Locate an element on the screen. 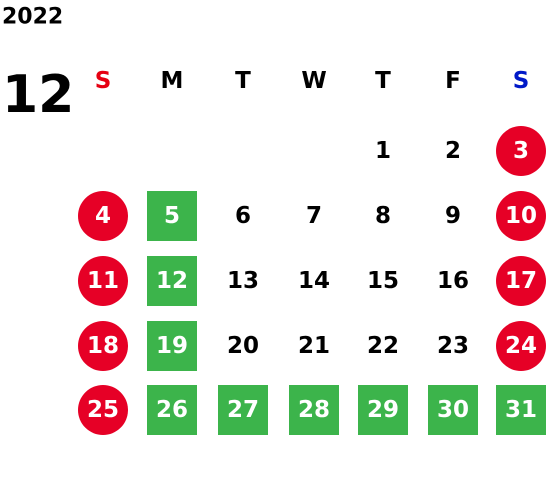 The width and height of the screenshot is (548, 503). day-number: 24 is located at coordinates (521, 346).